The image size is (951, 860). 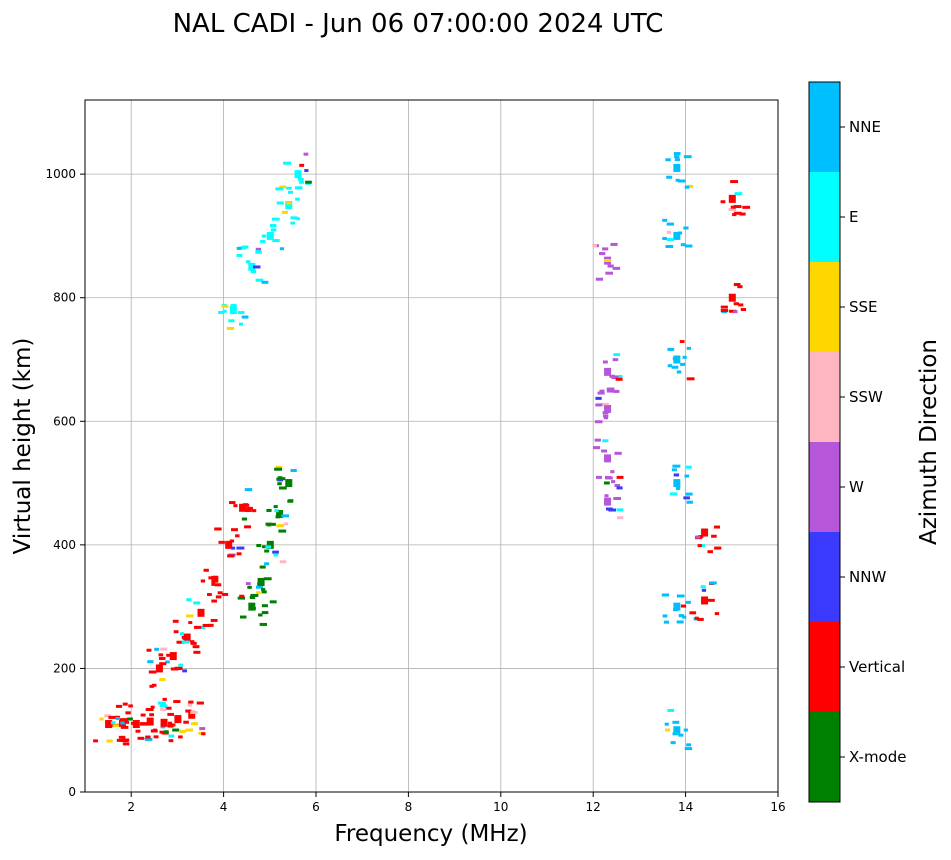 What do you see at coordinates (867, 577) in the screenshot?
I see `colorbar-tick-label: NNW` at bounding box center [867, 577].